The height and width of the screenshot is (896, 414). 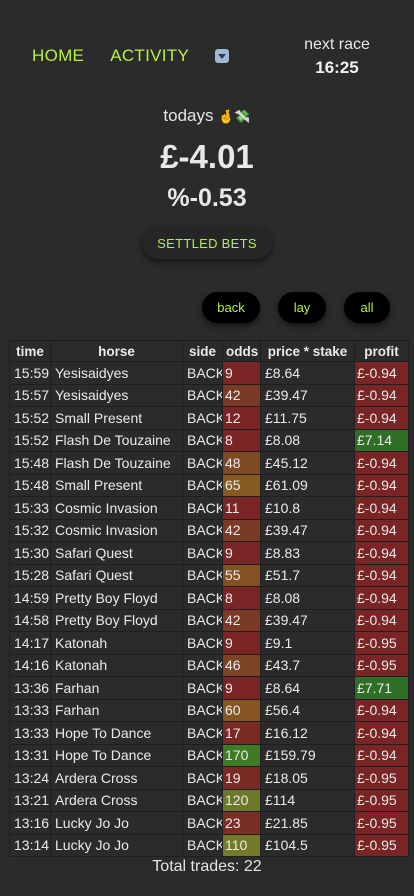 I want to click on filter-back-button: back, so click(x=231, y=307).